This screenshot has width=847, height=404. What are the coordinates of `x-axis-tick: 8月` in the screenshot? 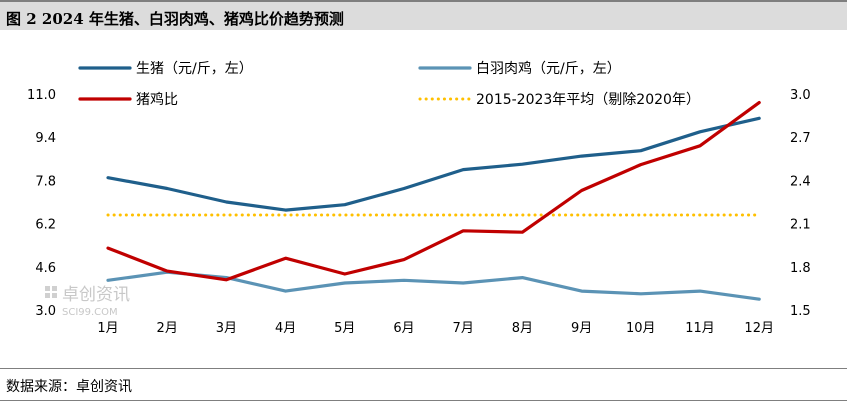 It's located at (522, 328).